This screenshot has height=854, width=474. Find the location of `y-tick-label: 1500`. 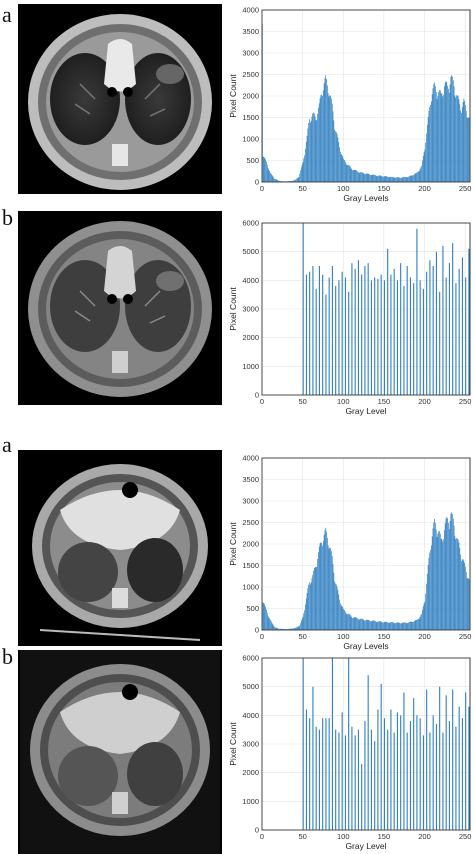

y-tick-label: 1500 is located at coordinates (250, 117).